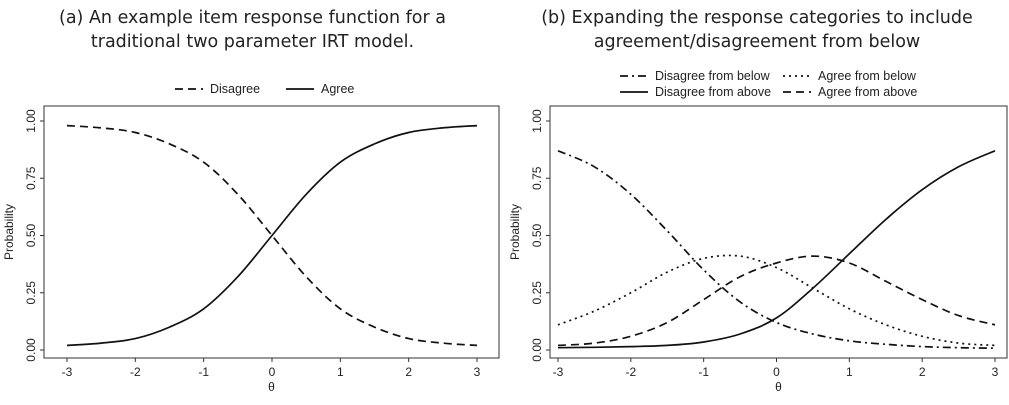 Image resolution: width=1009 pixels, height=405 pixels. Describe the element at coordinates (867, 92) in the screenshot. I see `legend-label: Agree from above` at that location.